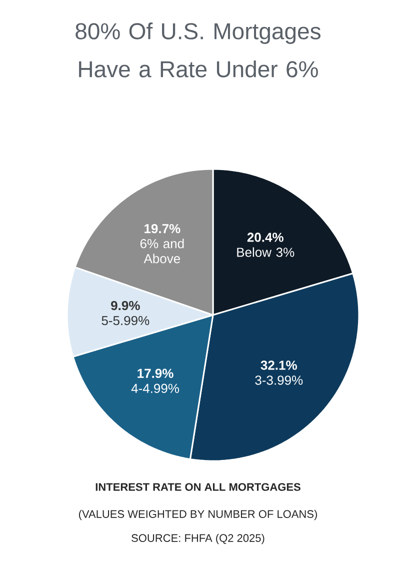  What do you see at coordinates (278, 365) in the screenshot?
I see `data-label: 32.1%` at bounding box center [278, 365].